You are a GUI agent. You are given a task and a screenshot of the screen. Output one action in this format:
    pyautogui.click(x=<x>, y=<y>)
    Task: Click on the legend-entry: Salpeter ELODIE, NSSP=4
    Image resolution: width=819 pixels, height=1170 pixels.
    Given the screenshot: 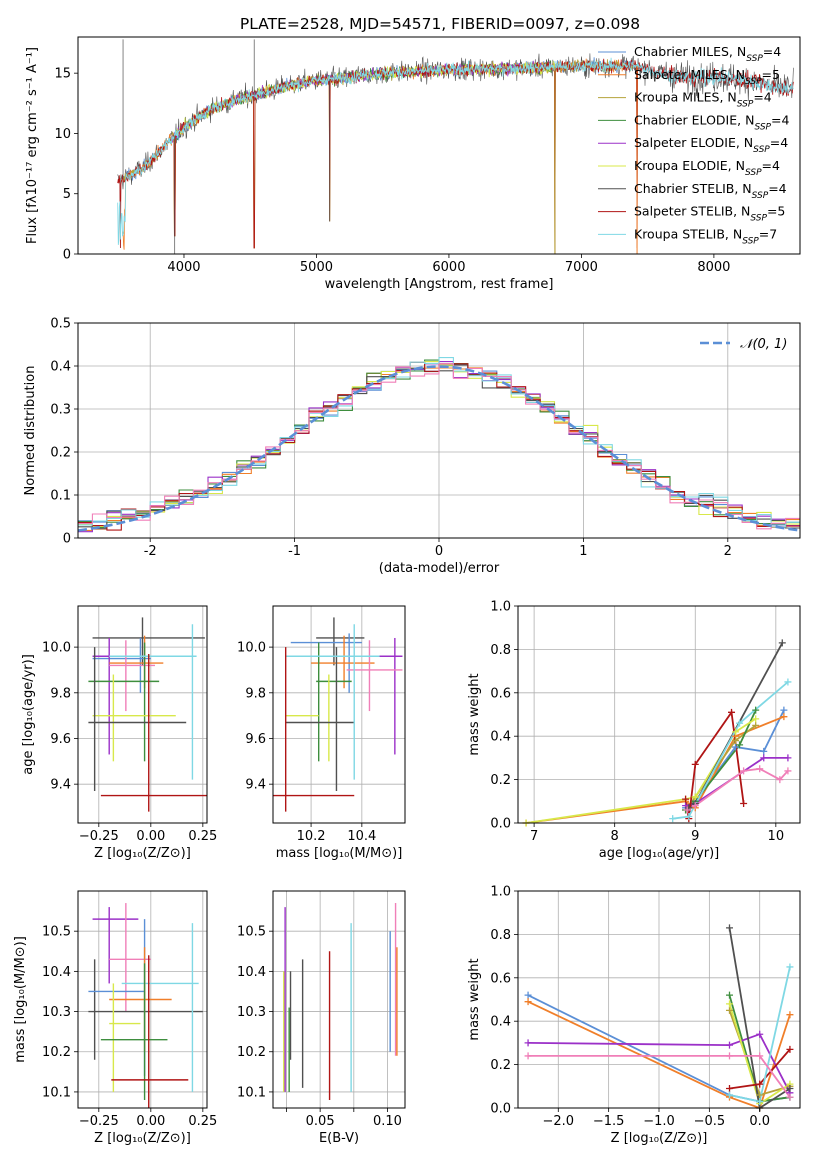 What is the action you would take?
    pyautogui.click(x=711, y=145)
    